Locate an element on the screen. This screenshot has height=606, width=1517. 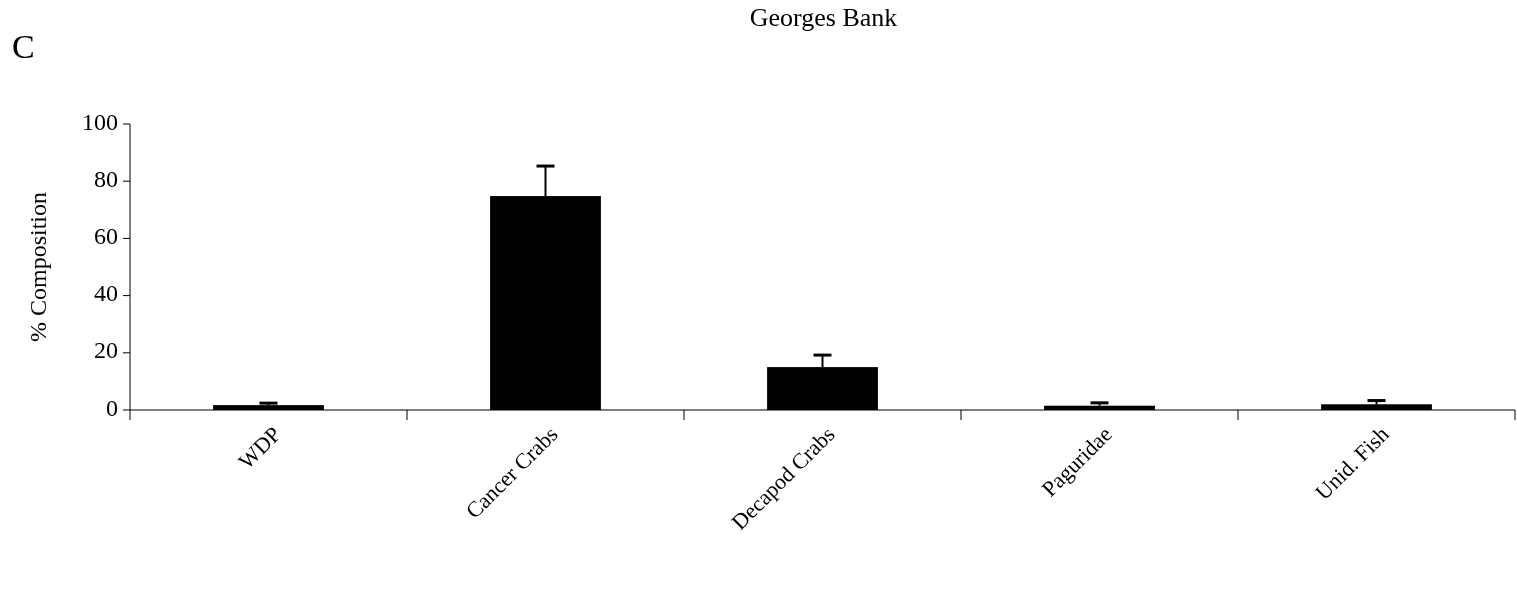
y-tick-label: 80 is located at coordinates (106, 178).